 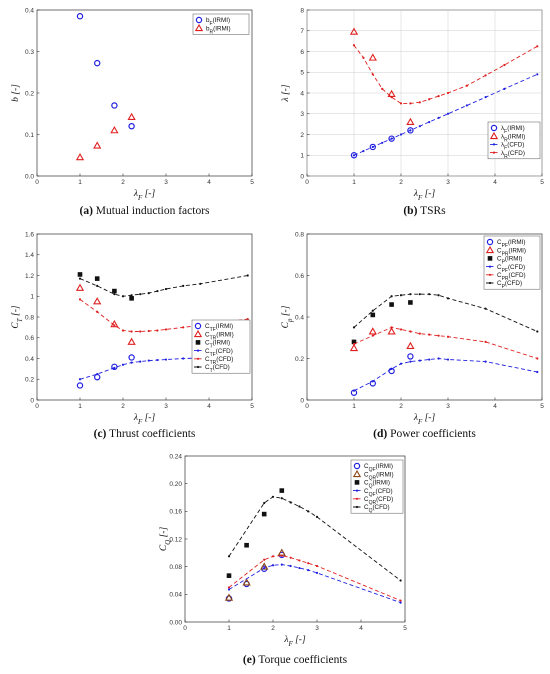 What do you see at coordinates (511, 252) in the screenshot?
I see `legend-label: CPR(IRMI)` at bounding box center [511, 252].